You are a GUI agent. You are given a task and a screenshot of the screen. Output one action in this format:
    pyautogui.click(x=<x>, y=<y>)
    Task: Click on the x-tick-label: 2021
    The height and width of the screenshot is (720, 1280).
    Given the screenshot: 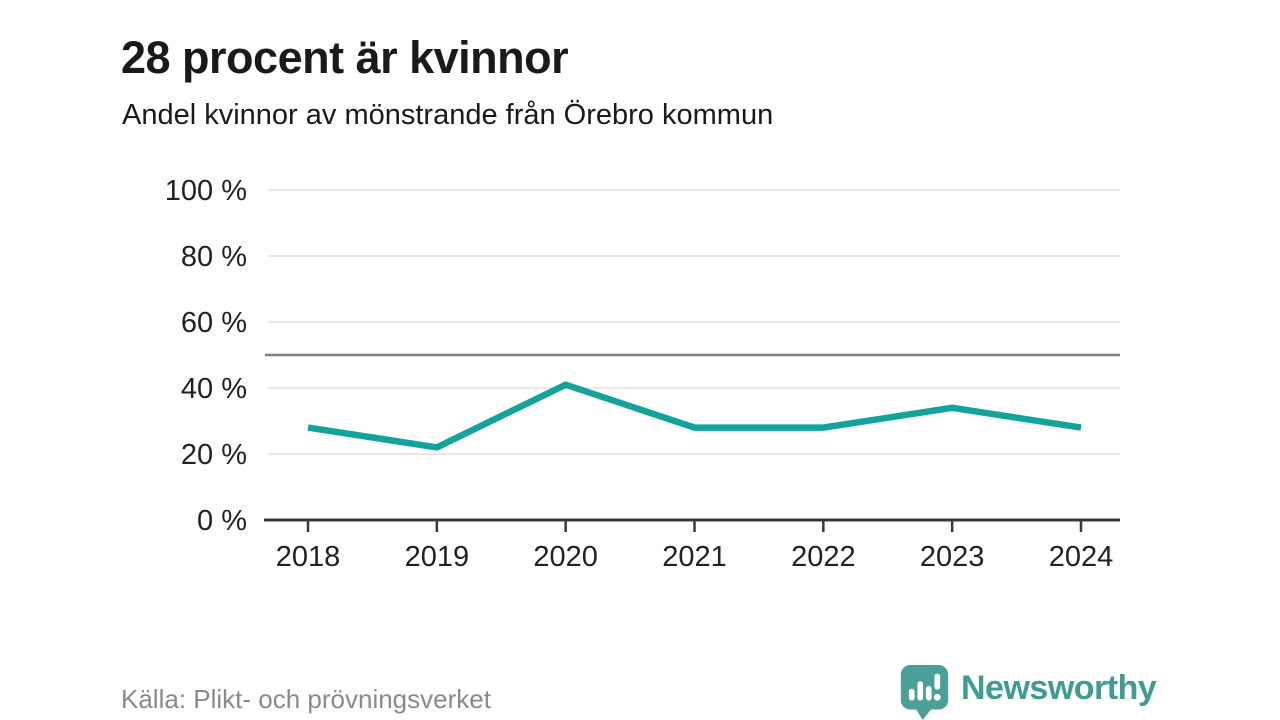 What is the action you would take?
    pyautogui.click(x=694, y=557)
    